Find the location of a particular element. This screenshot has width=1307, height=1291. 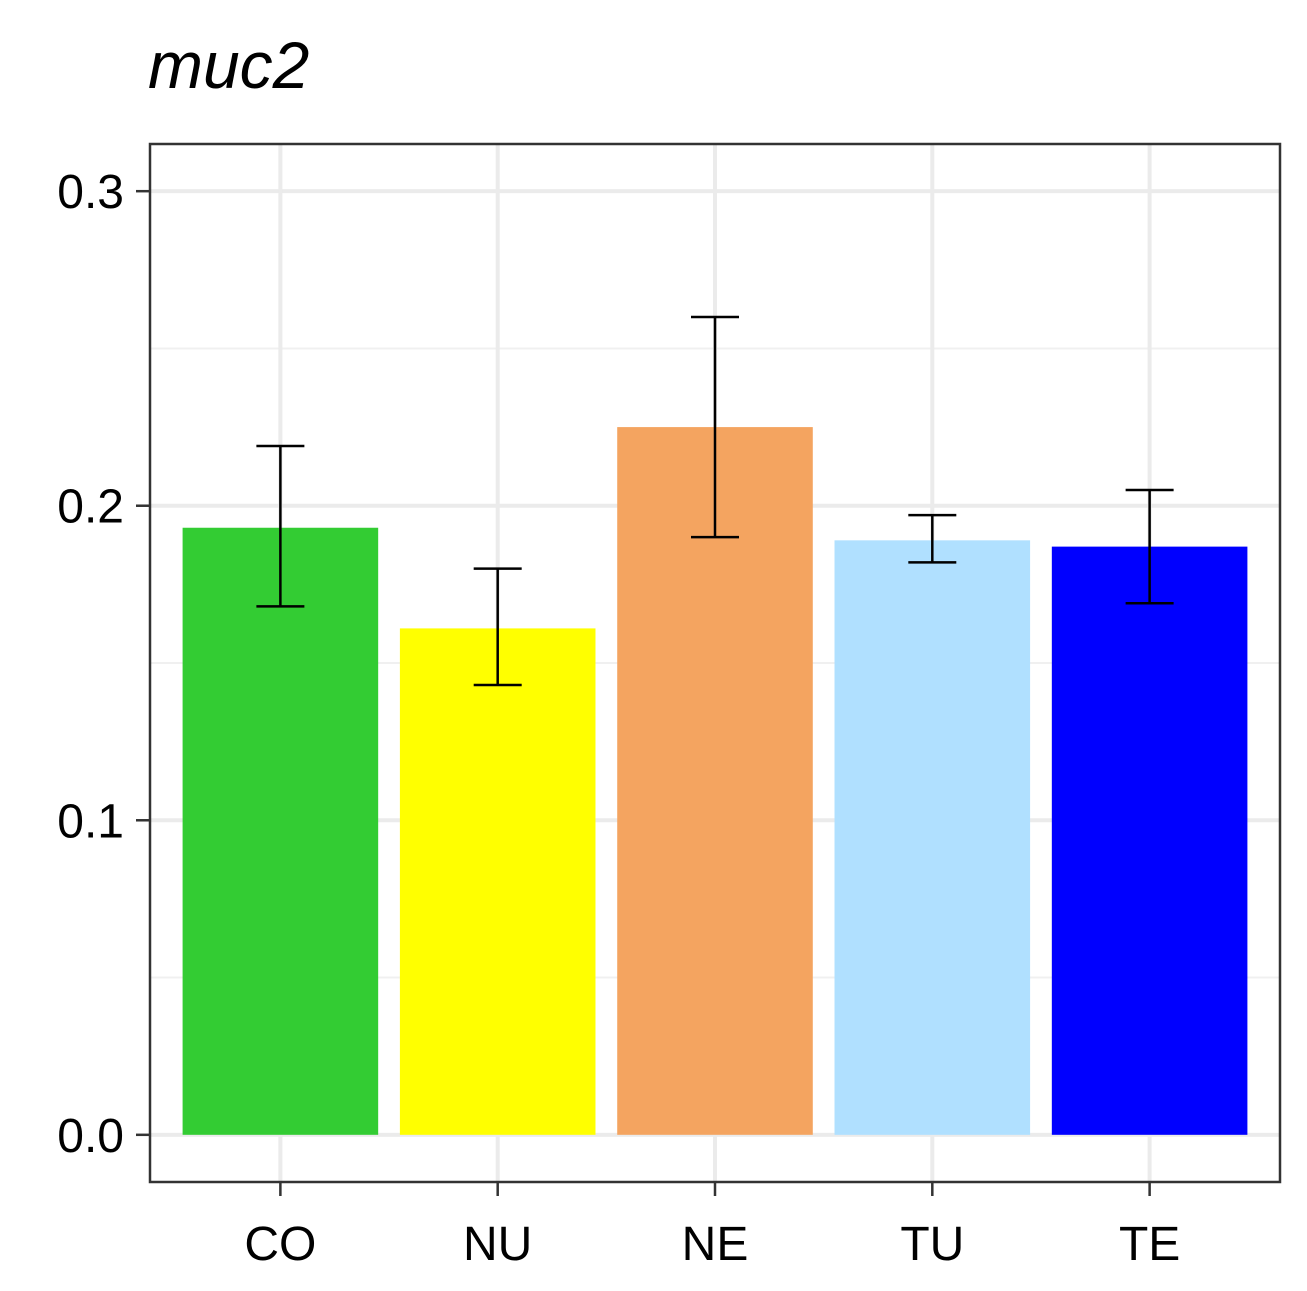

error-bar-te is located at coordinates (1149, 546).